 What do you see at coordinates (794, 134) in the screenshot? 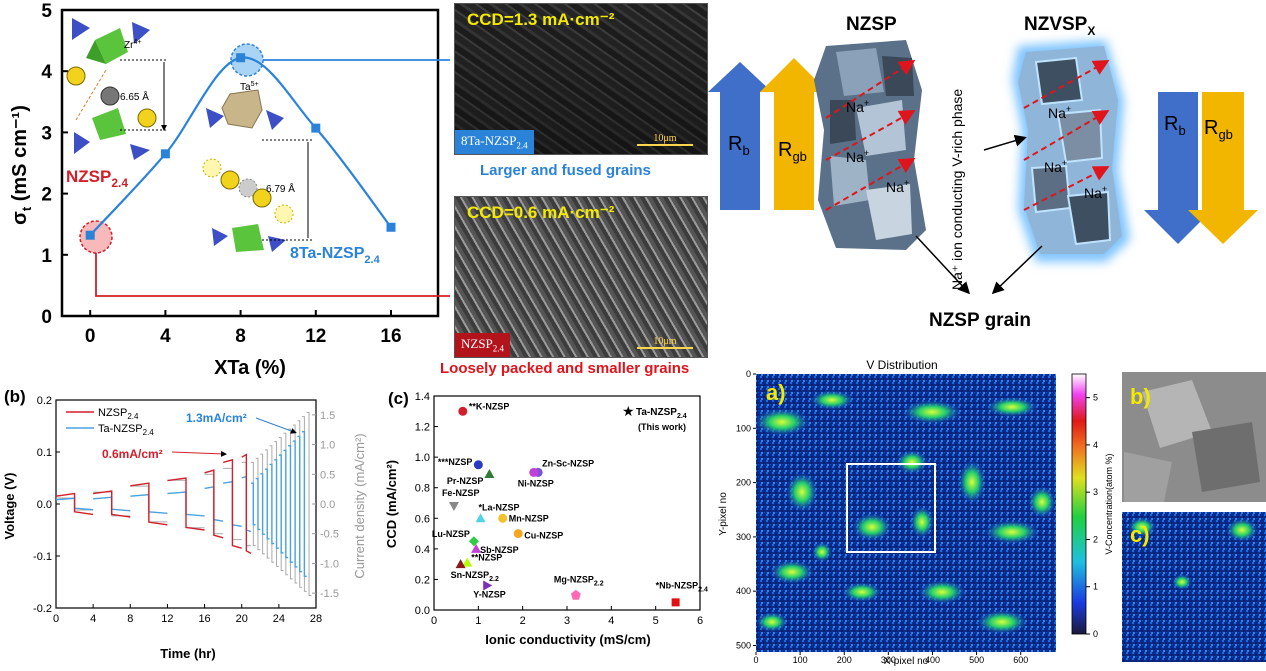
I see `rgb-up-arrow` at bounding box center [794, 134].